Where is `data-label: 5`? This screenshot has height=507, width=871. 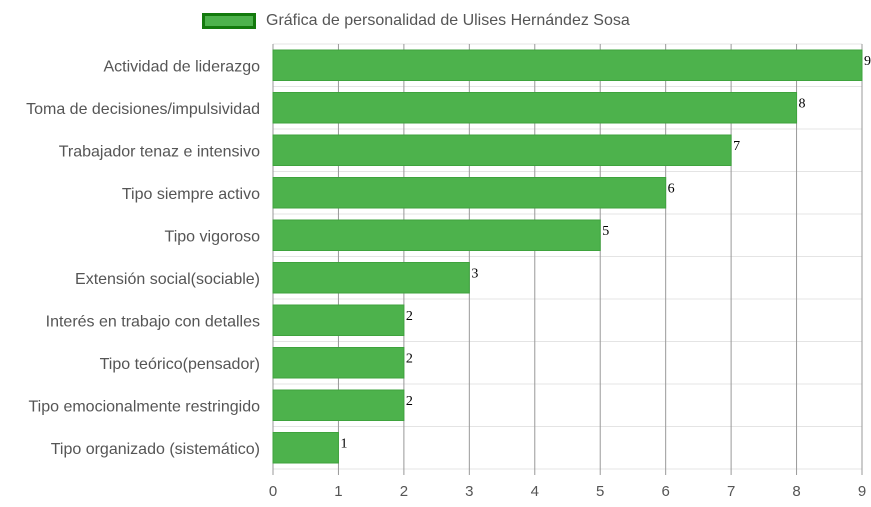 data-label: 5 is located at coordinates (605, 231).